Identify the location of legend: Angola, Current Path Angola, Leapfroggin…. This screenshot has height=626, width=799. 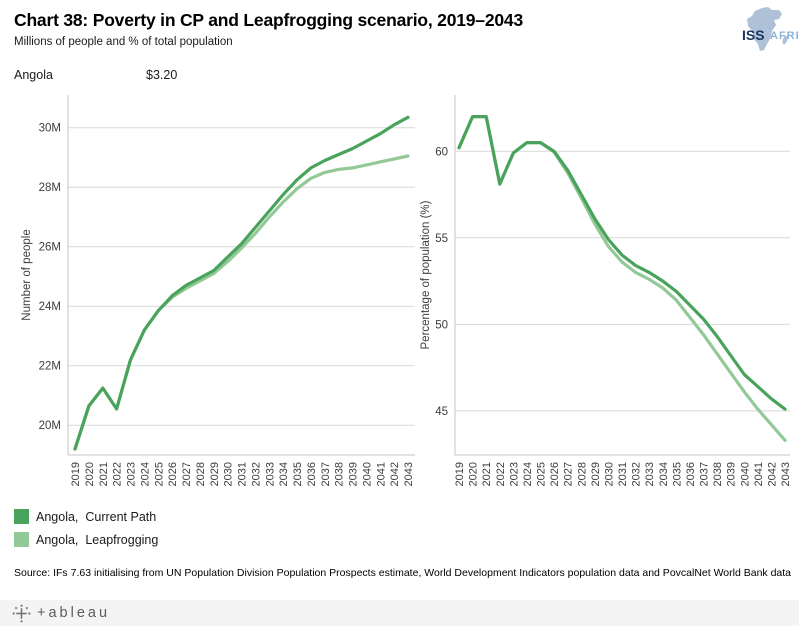
(86, 528).